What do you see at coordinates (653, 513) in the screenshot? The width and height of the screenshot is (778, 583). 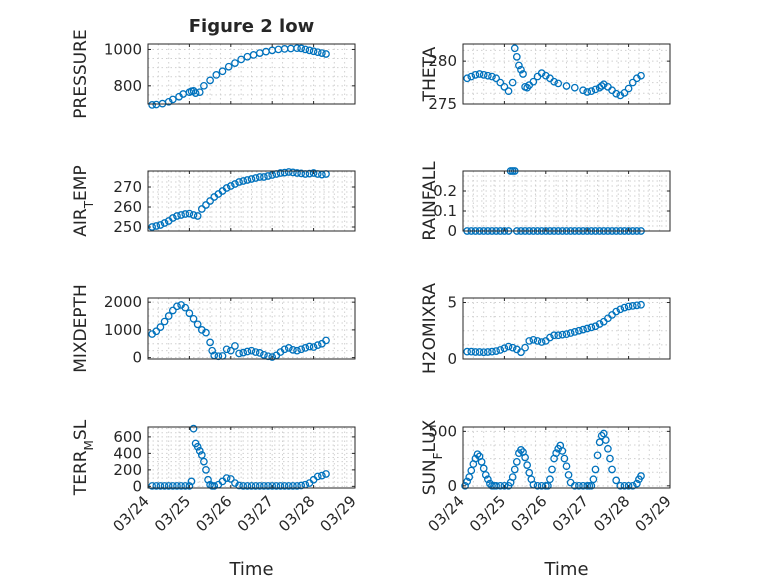 I see `x-tick-label: 03/29` at bounding box center [653, 513].